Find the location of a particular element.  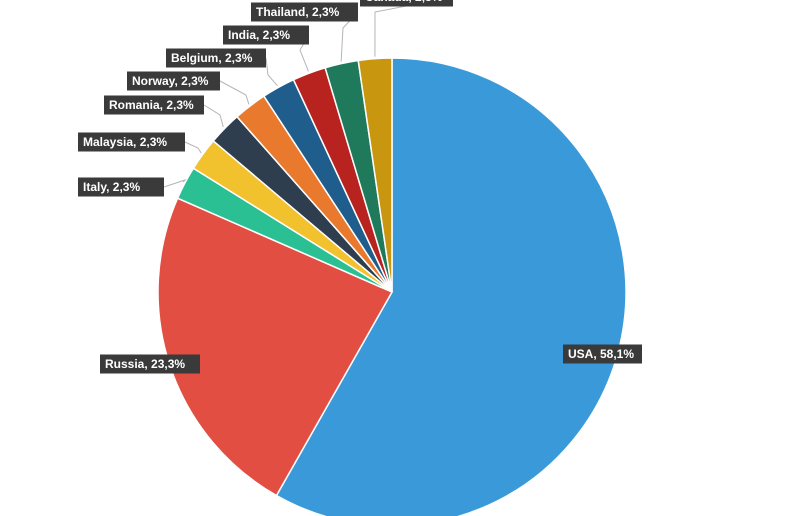

data-label-italy: Italy, 2,3% is located at coordinates (121, 187).